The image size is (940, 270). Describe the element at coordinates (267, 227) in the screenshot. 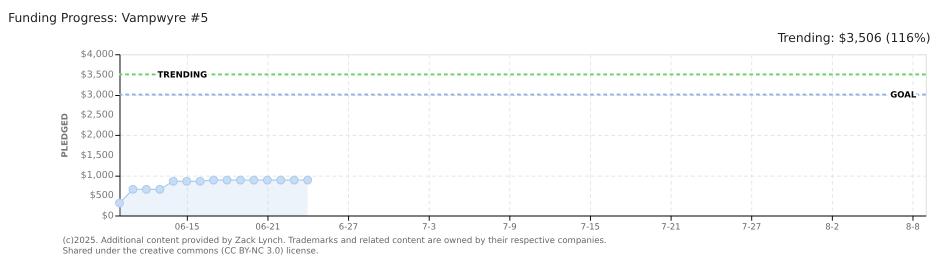

I see `x-tick-label: 06-21` at that location.